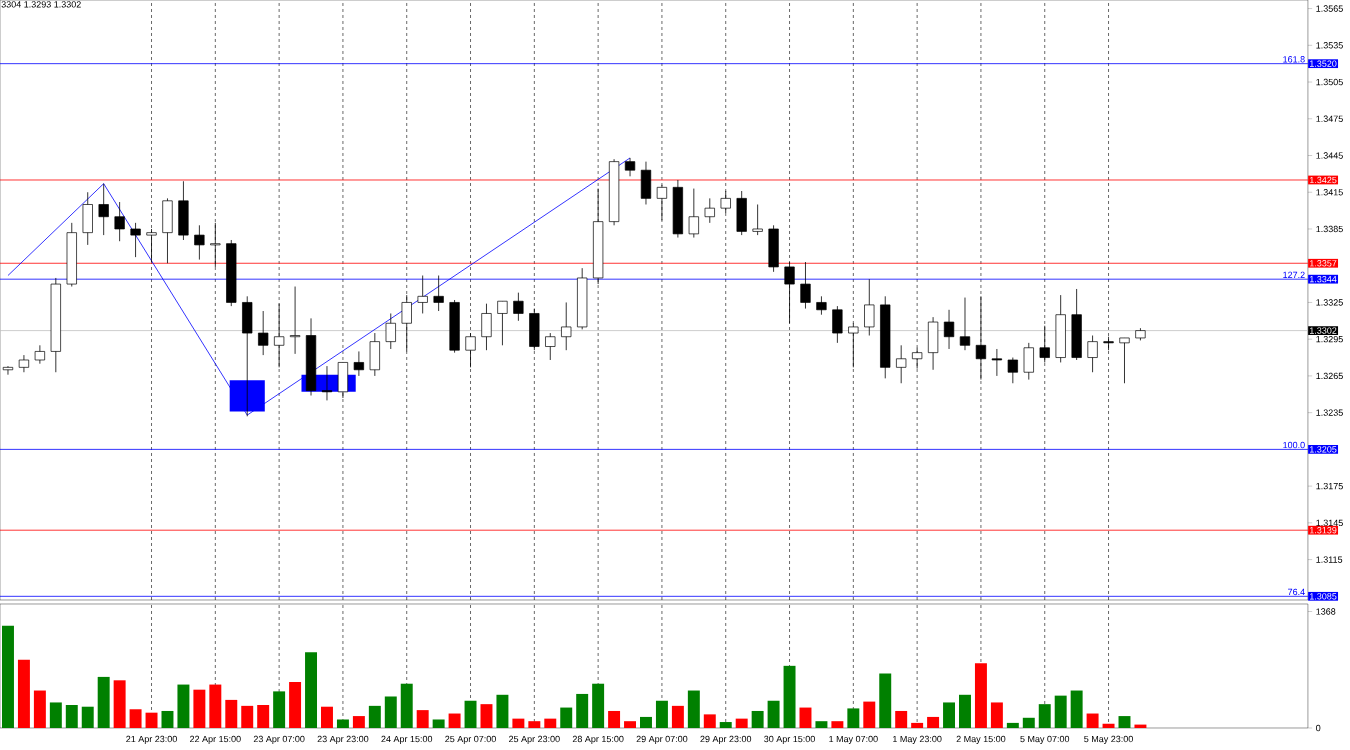 The height and width of the screenshot is (750, 1350). What do you see at coordinates (1323, 449) in the screenshot?
I see `ref-line-label: 1.3205` at bounding box center [1323, 449].